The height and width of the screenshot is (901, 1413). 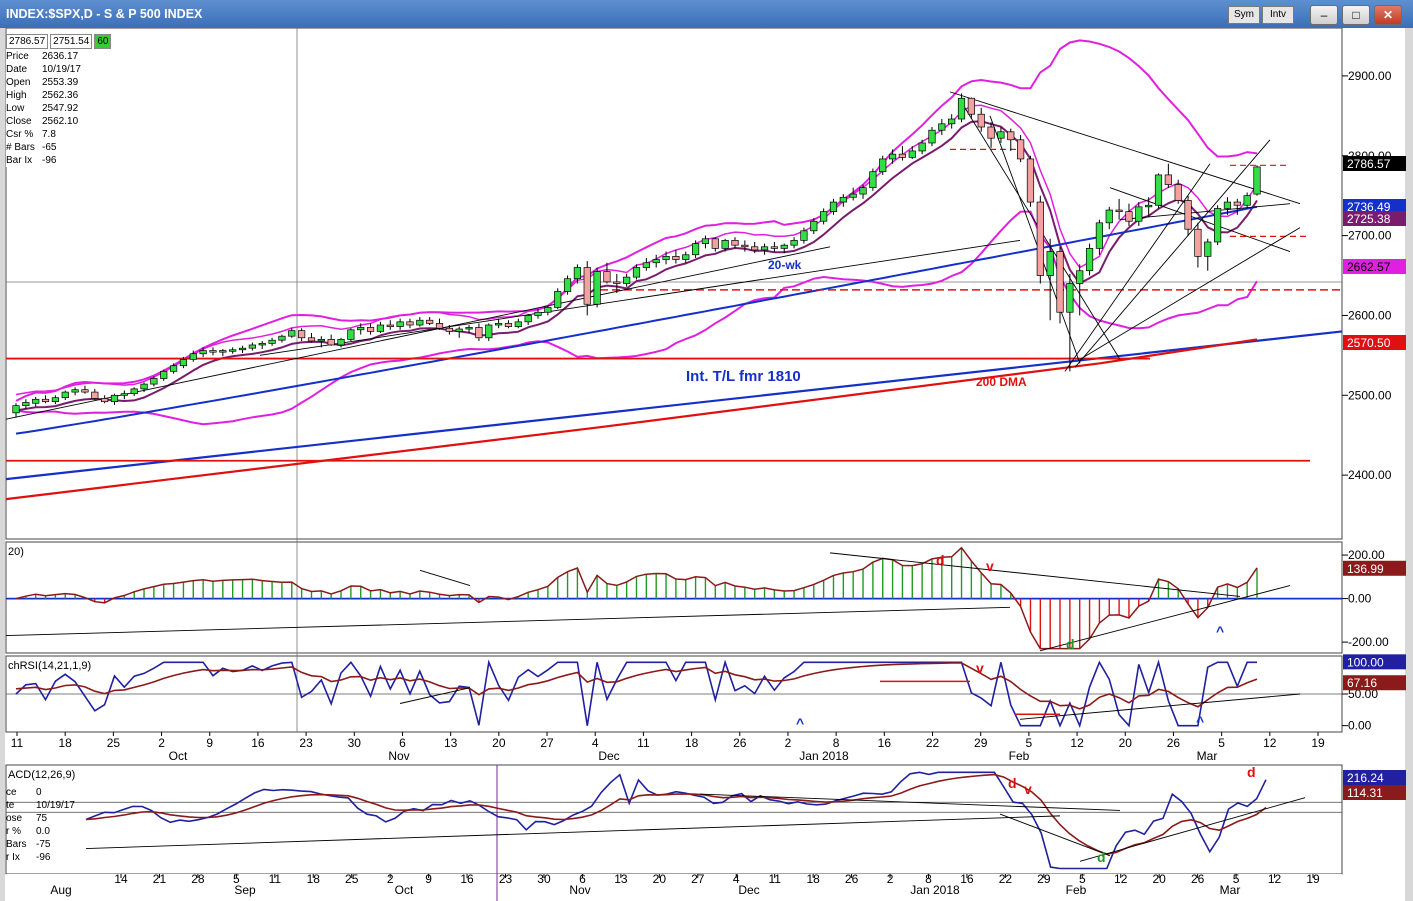 What do you see at coordinates (660, 879) in the screenshot?
I see `x-tick-label: 20` at bounding box center [660, 879].